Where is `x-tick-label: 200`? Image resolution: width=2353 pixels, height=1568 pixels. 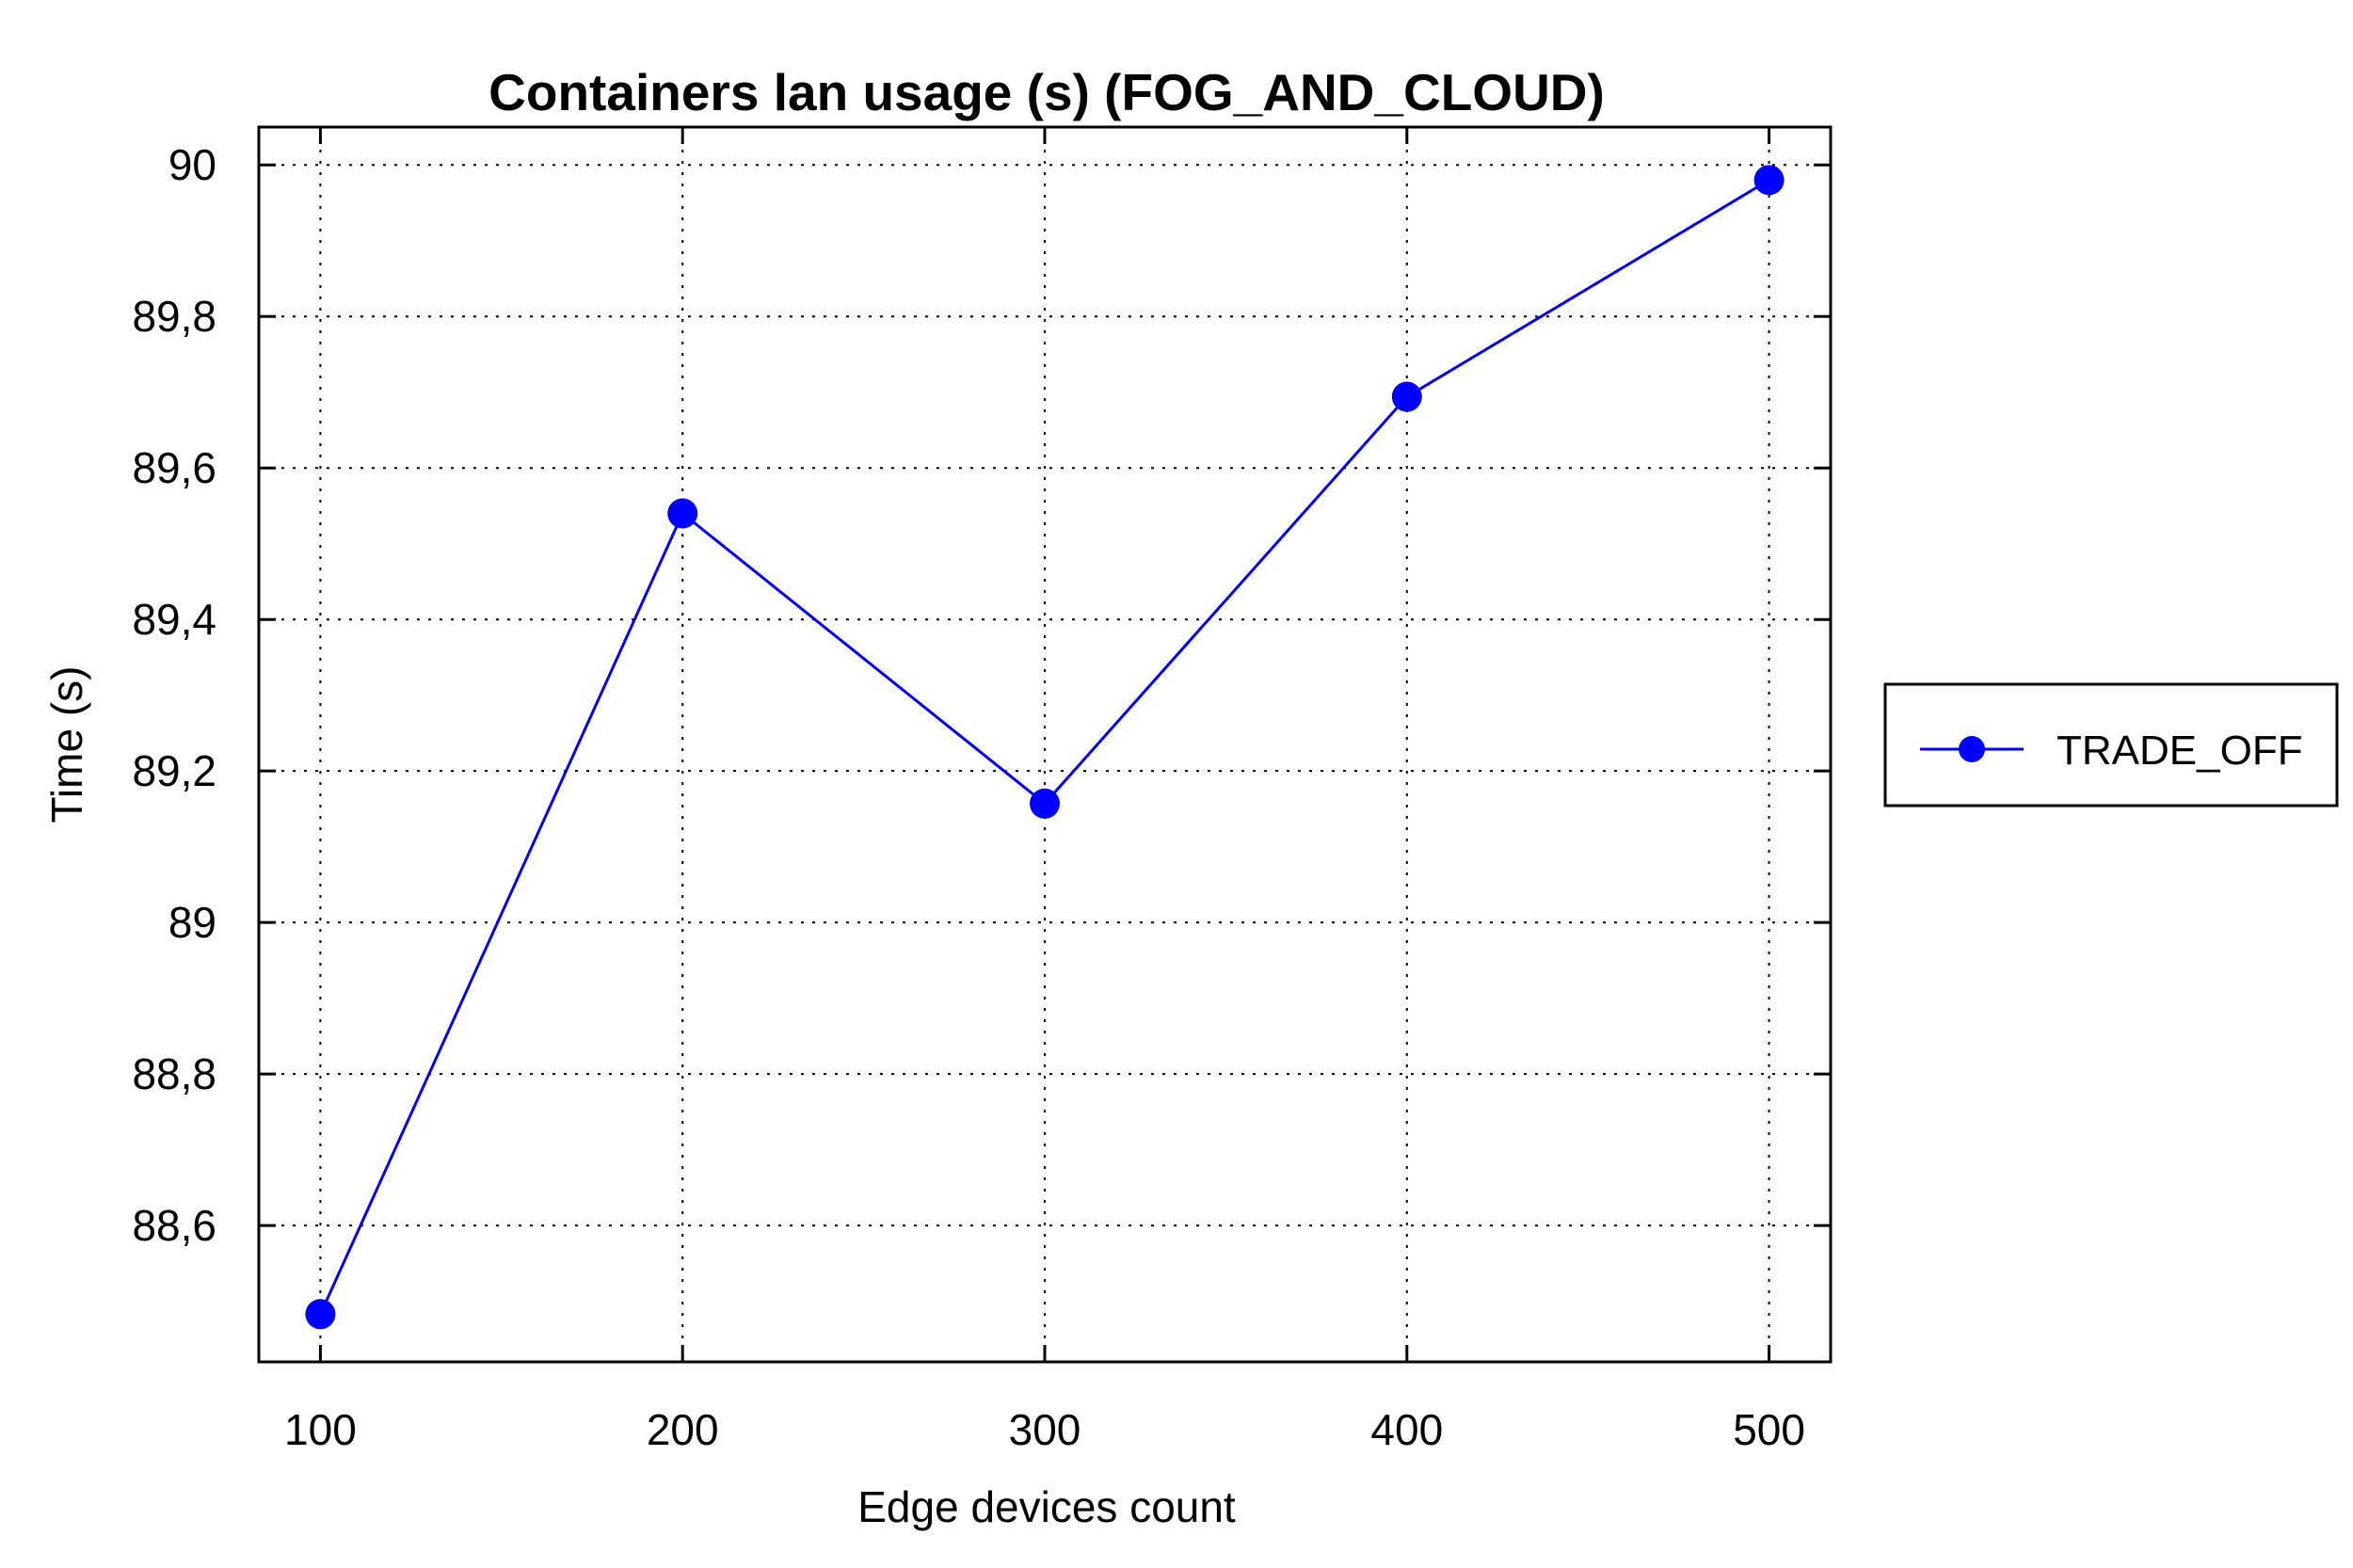 x-tick-label: 200 is located at coordinates (683, 1429).